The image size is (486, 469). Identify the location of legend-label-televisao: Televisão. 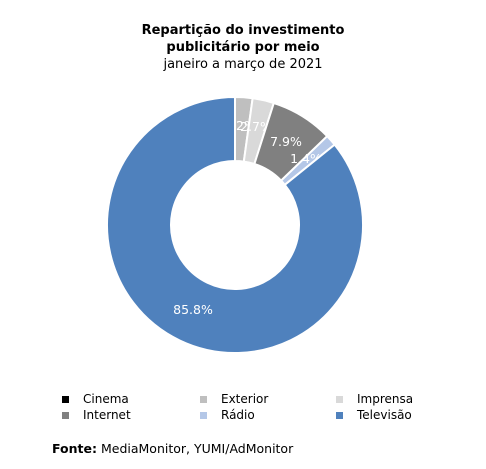
(384, 415).